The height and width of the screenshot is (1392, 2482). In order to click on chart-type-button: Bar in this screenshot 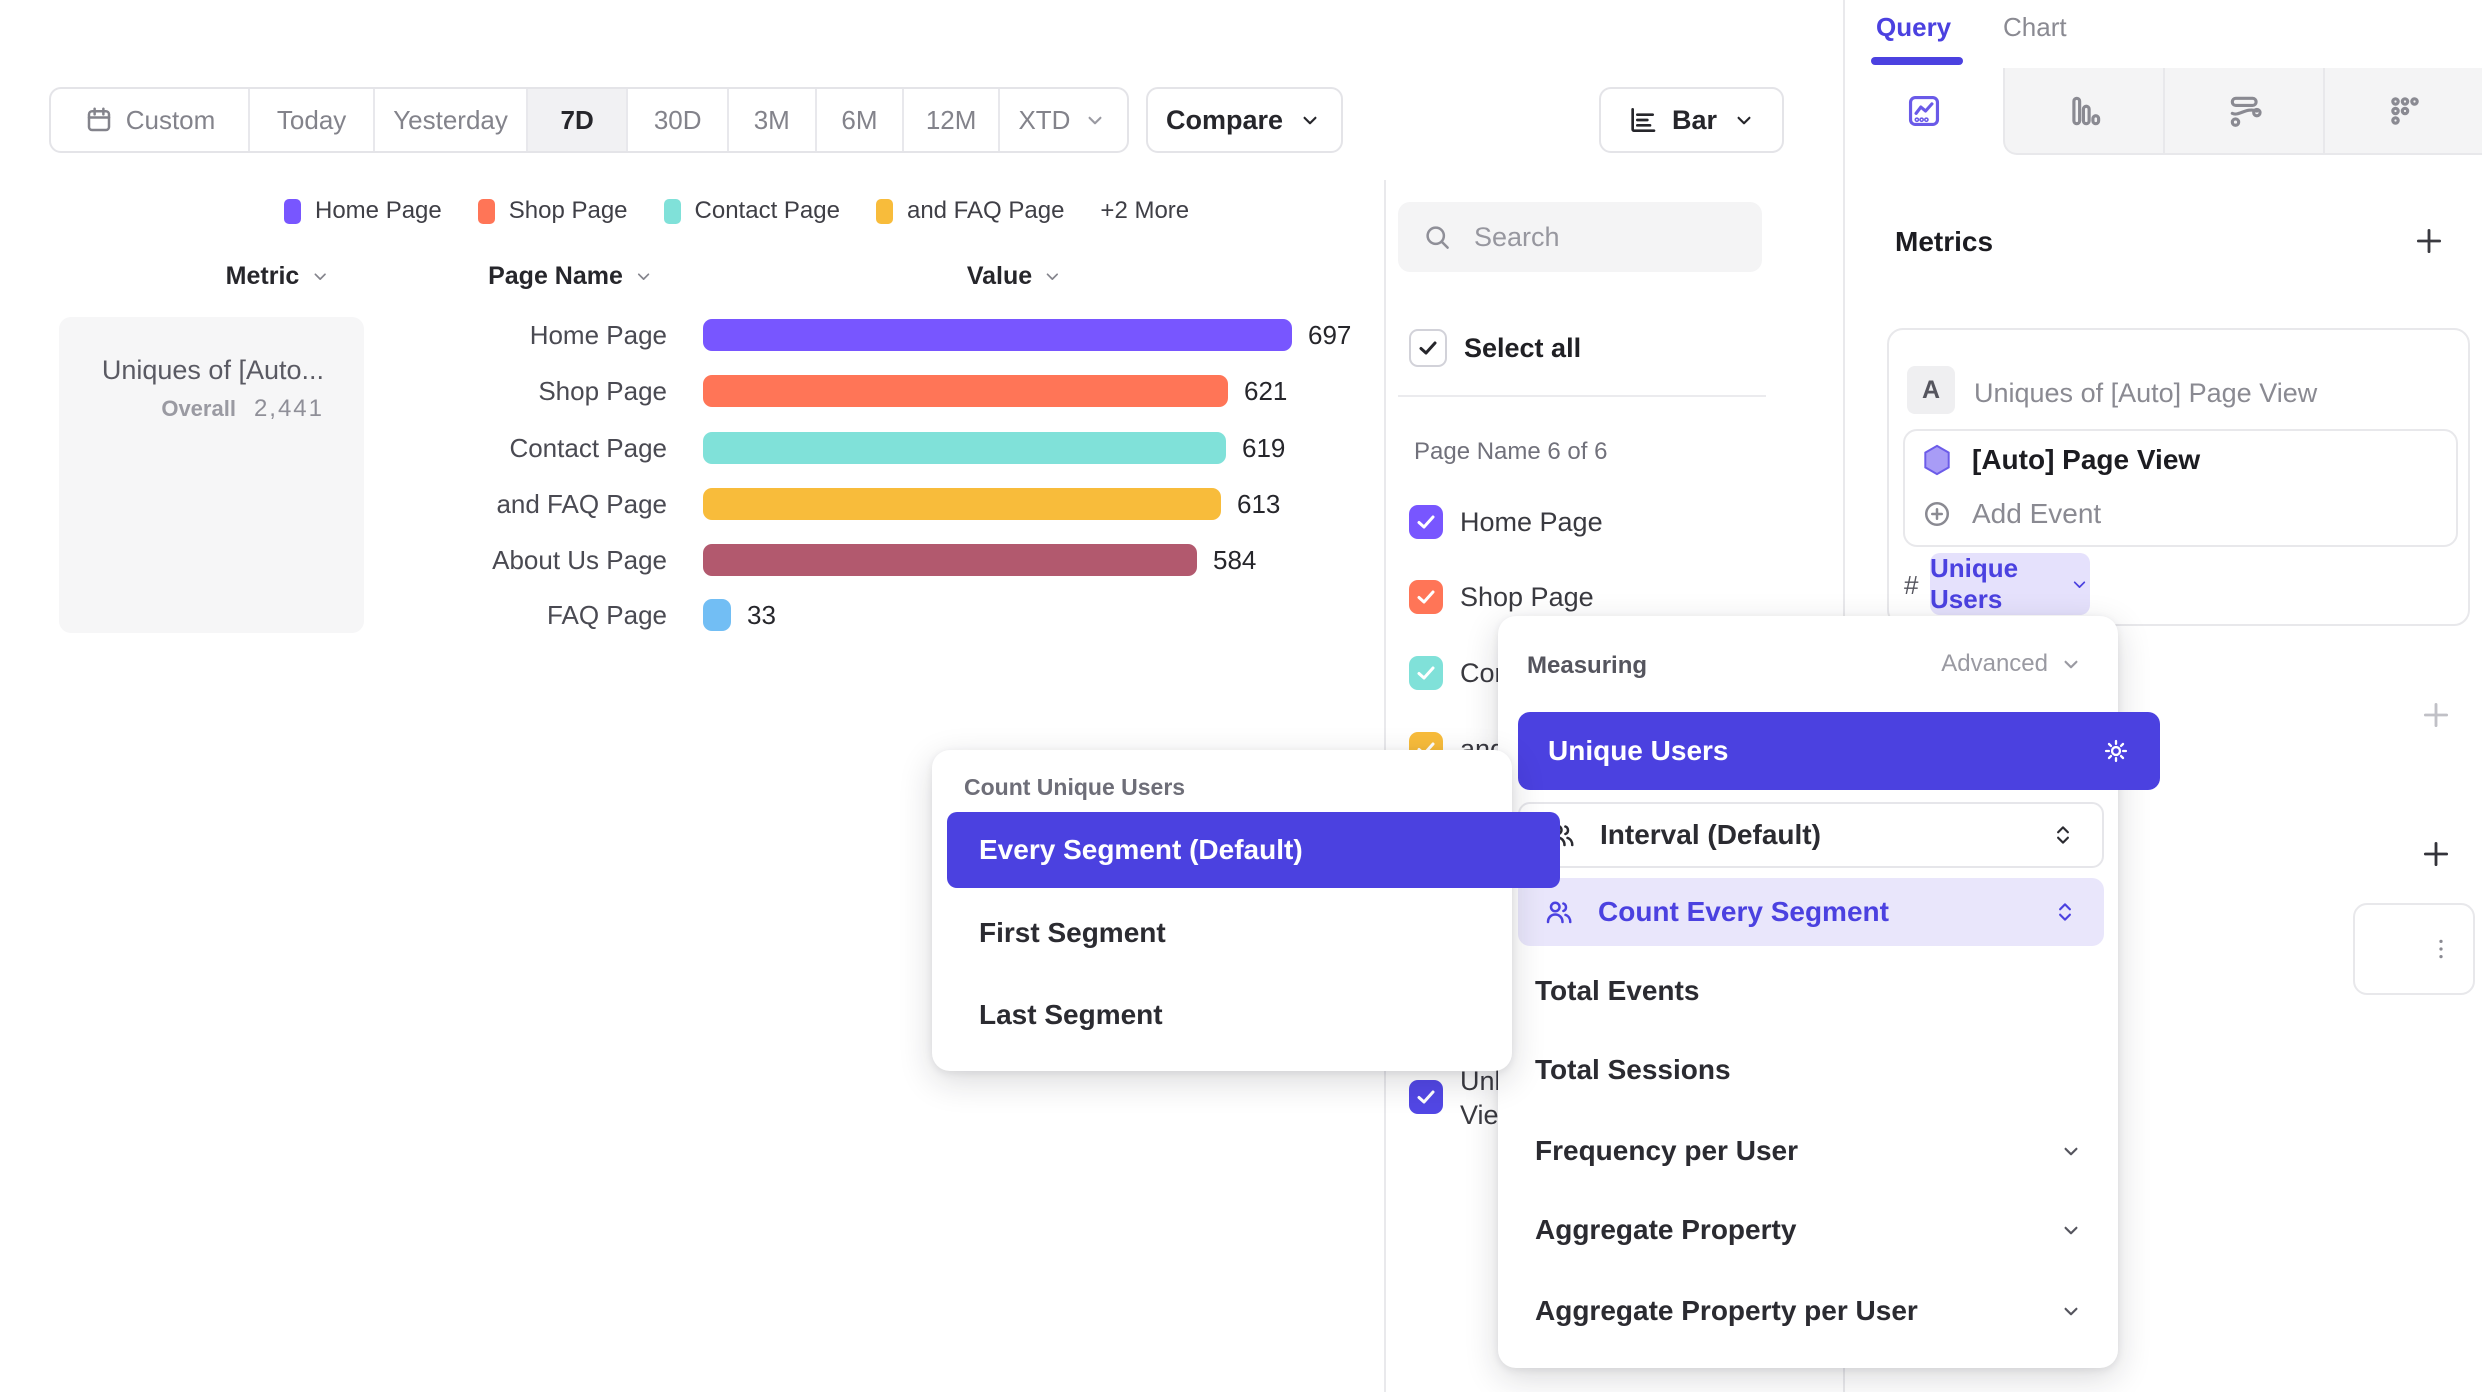, I will do `click(1691, 120)`.